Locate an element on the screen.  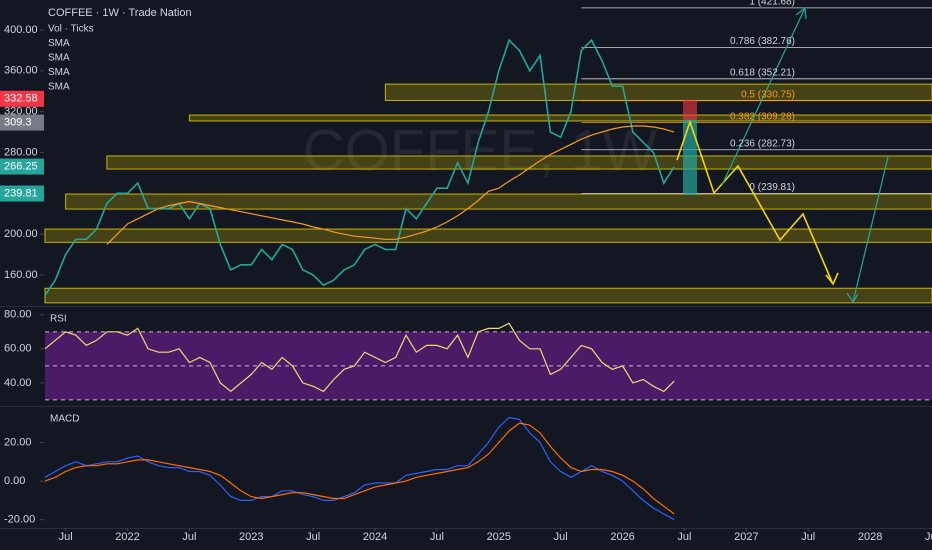
reward-box is located at coordinates (690, 157).